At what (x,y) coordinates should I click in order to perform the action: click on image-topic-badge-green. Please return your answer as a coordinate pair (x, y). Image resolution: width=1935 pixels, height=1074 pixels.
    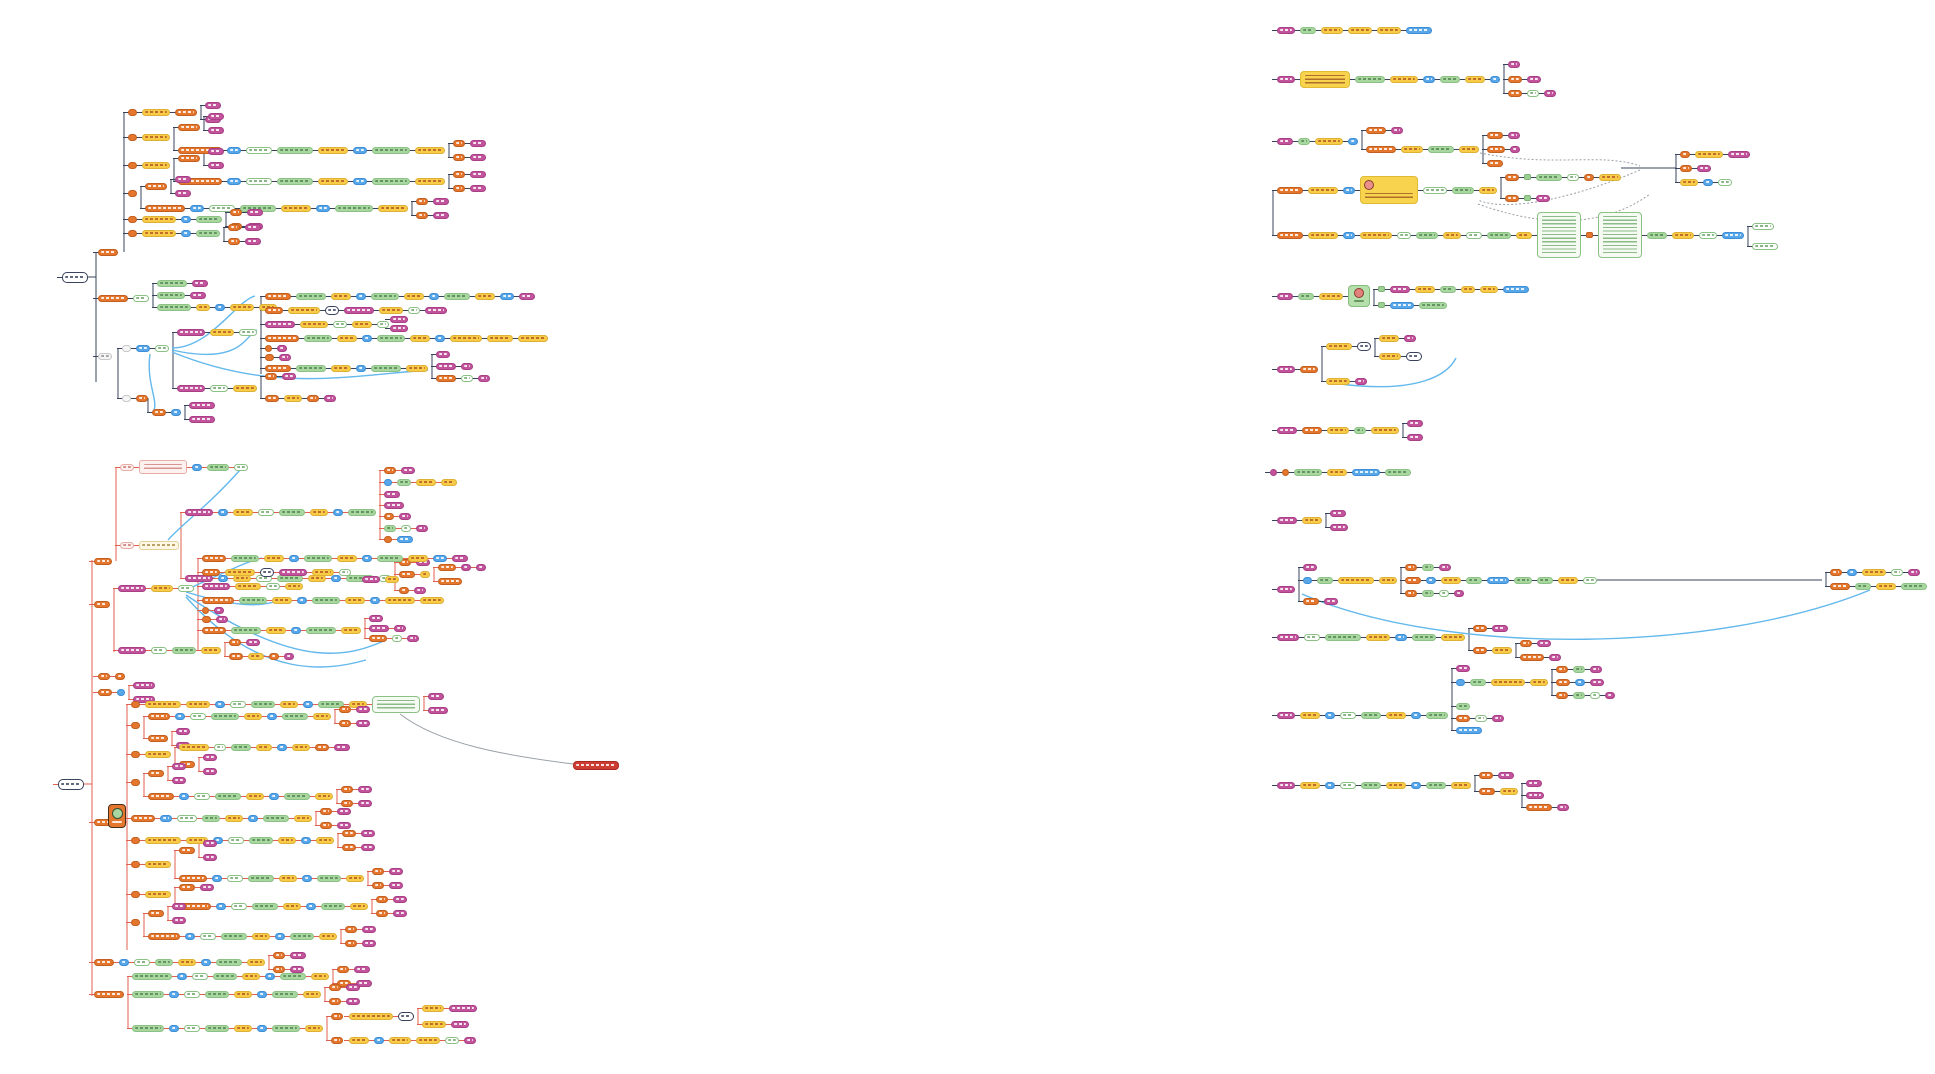
    Looking at the image, I should click on (1359, 296).